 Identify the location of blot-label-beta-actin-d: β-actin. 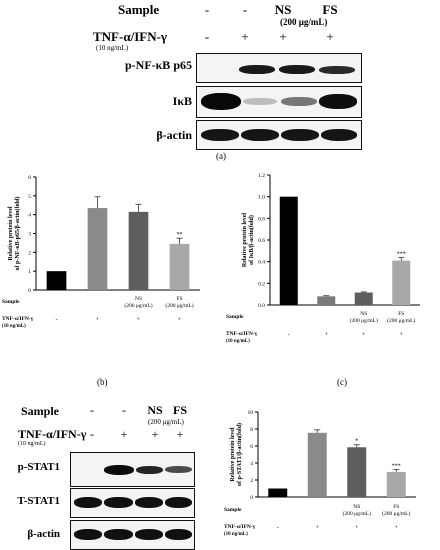
(43, 534).